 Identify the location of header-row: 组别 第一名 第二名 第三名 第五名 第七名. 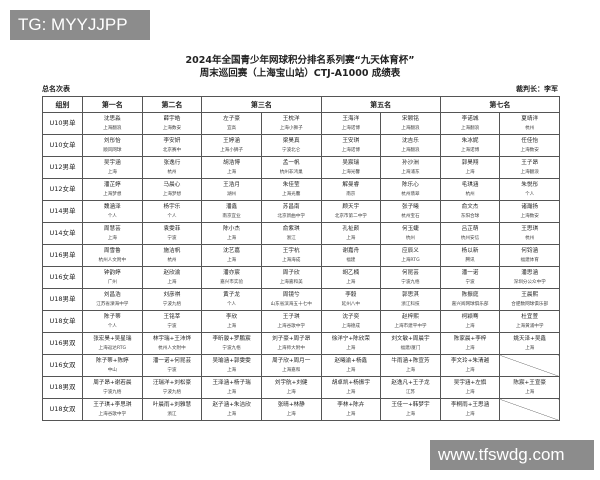
(301, 104).